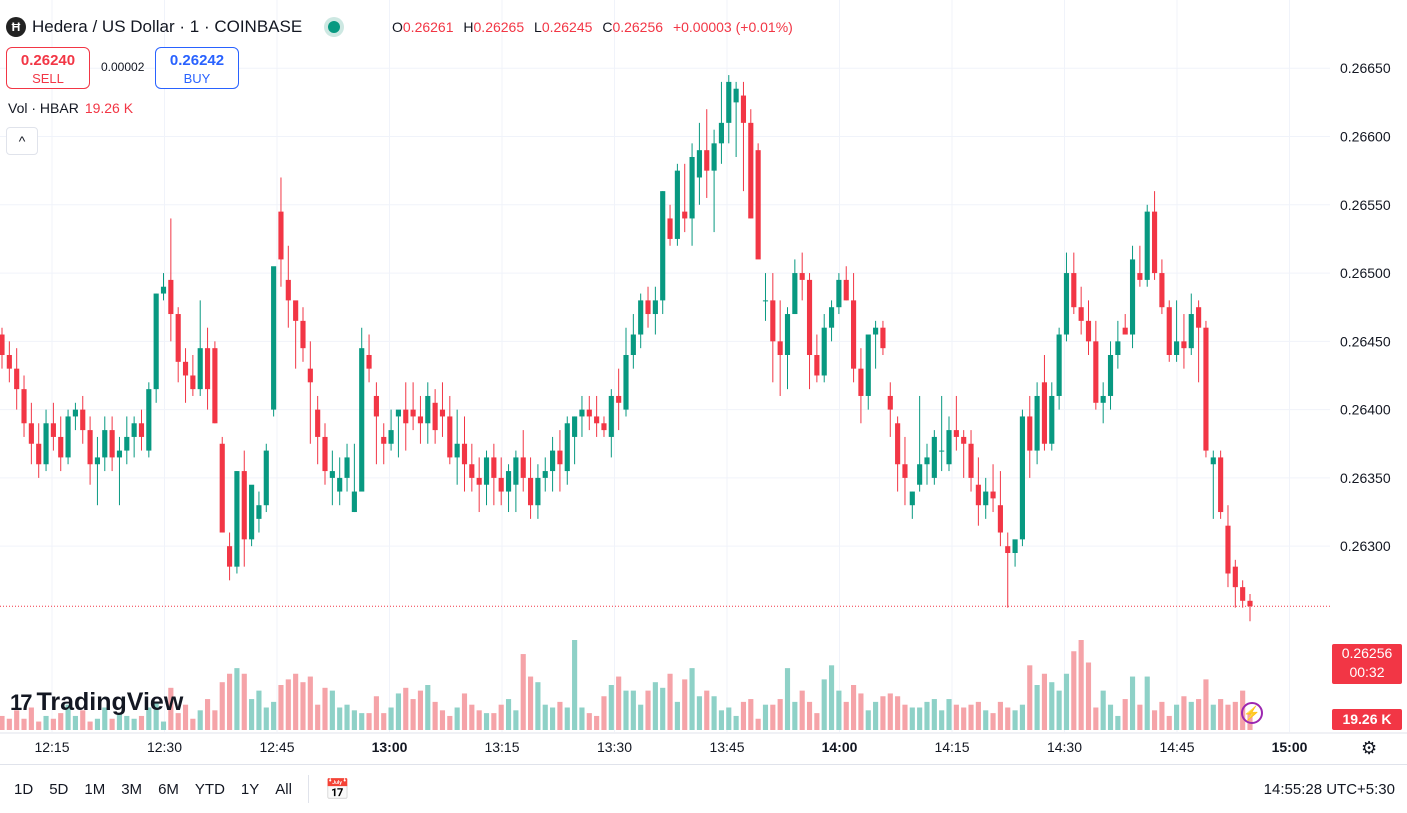  Describe the element at coordinates (1176, 747) in the screenshot. I see `x-tick-label: 14:45` at that location.